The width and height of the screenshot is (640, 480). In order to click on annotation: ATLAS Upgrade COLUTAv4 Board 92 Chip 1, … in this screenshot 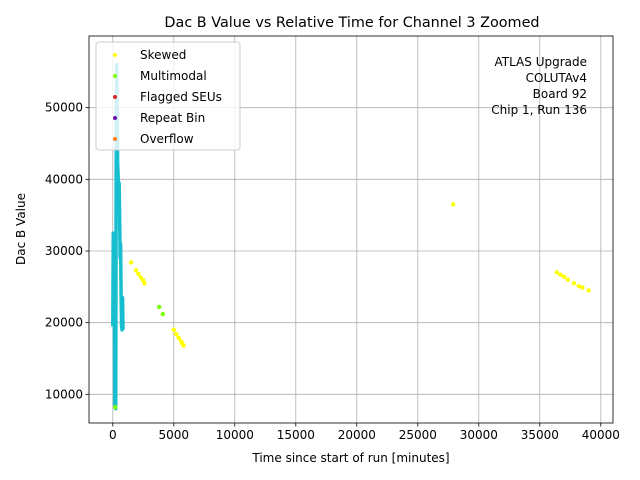, I will do `click(539, 86)`.